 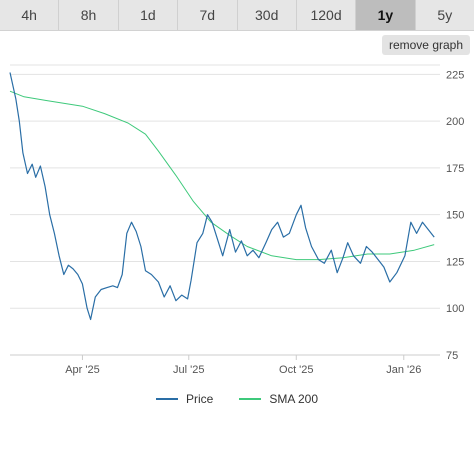 I want to click on y-tick-label: 200, so click(x=455, y=122).